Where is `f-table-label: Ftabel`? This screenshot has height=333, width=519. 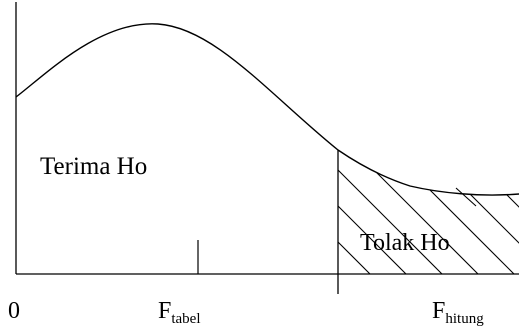 f-table-label: Ftabel is located at coordinates (179, 312).